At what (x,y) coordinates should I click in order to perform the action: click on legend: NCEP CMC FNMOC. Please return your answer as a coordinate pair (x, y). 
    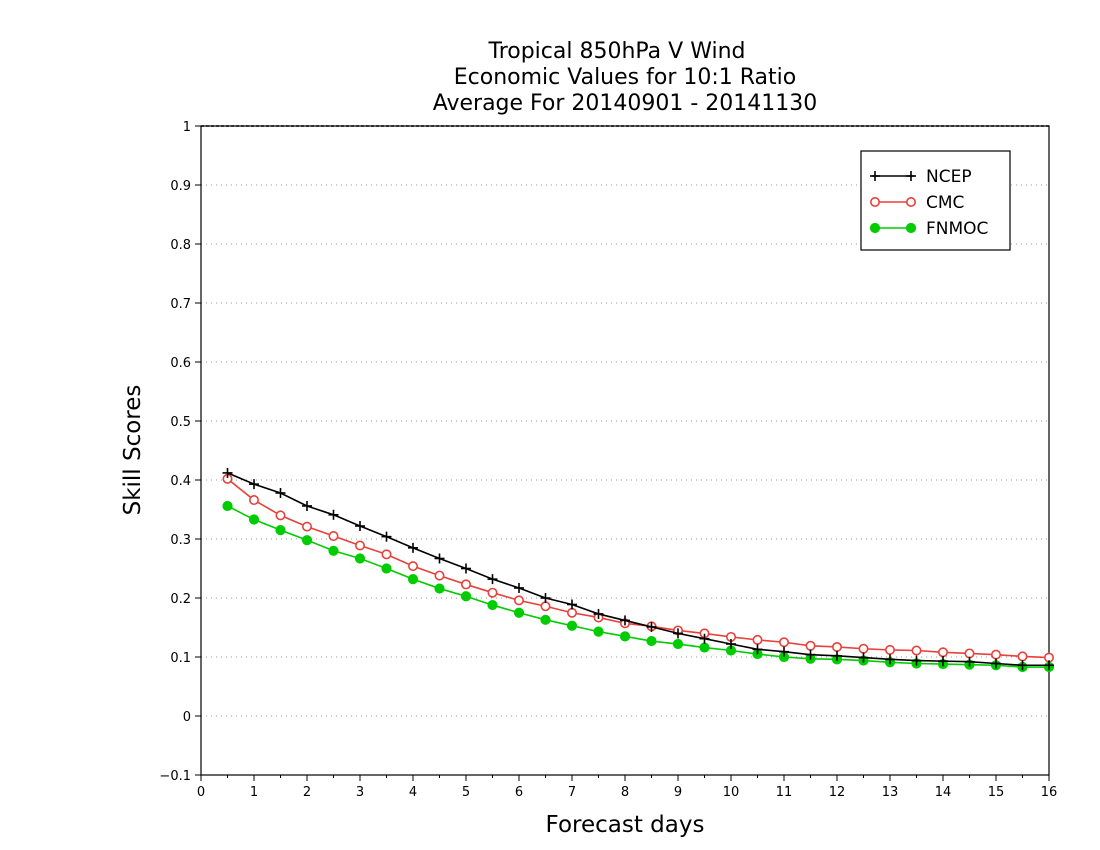
    Looking at the image, I should click on (935, 200).